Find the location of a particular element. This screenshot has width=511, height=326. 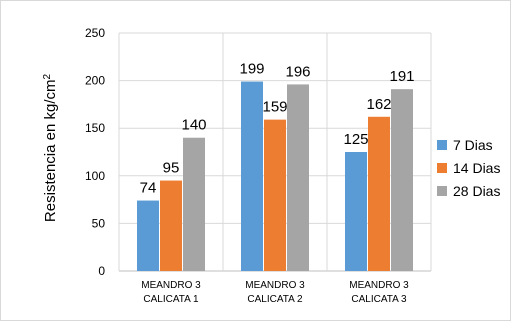

legend-label: 7 Dias is located at coordinates (473, 145).